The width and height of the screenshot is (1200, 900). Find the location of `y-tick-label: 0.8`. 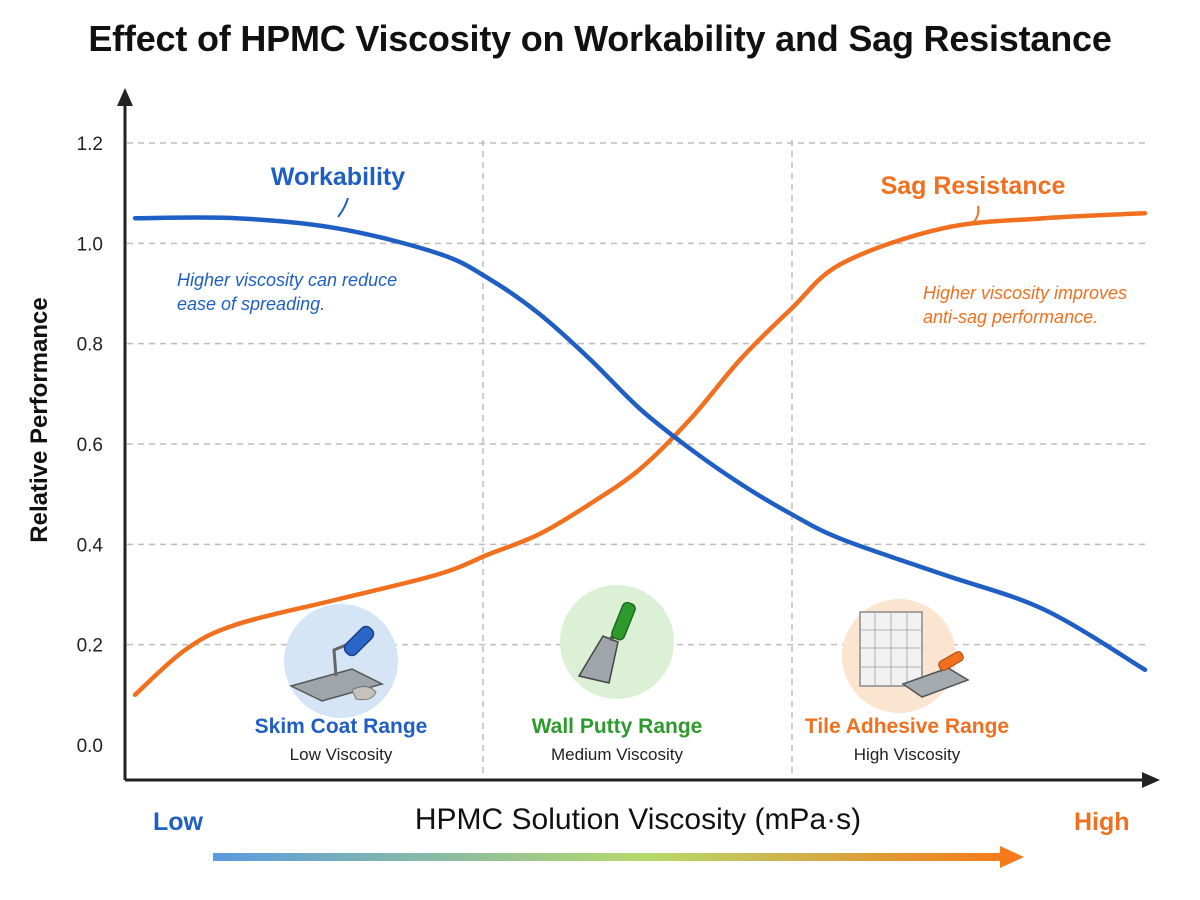

y-tick-label: 0.8 is located at coordinates (90, 345).